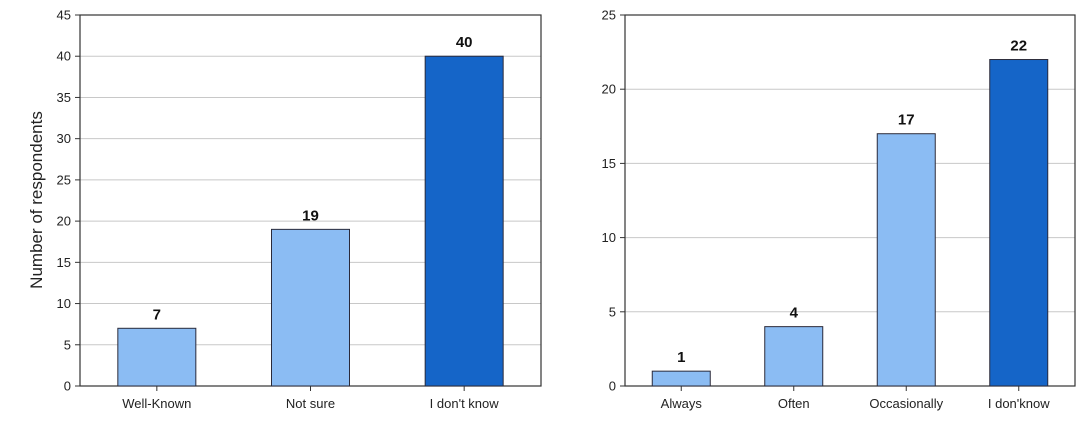 This screenshot has height=423, width=1081. I want to click on y-axis-label-left: Number of respondents, so click(36, 200).